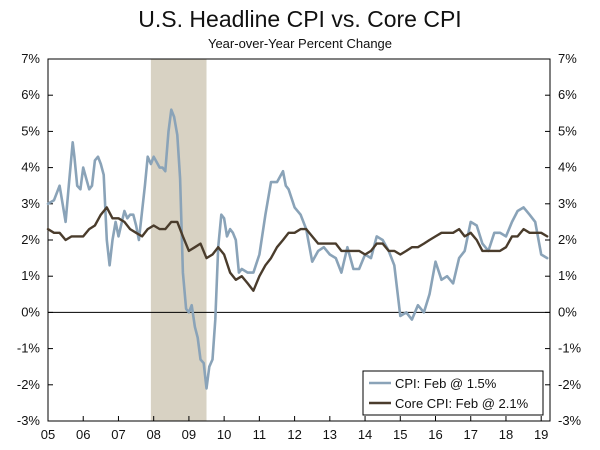 The image size is (600, 450). Describe the element at coordinates (260, 434) in the screenshot. I see `x-tick-label: 11` at that location.